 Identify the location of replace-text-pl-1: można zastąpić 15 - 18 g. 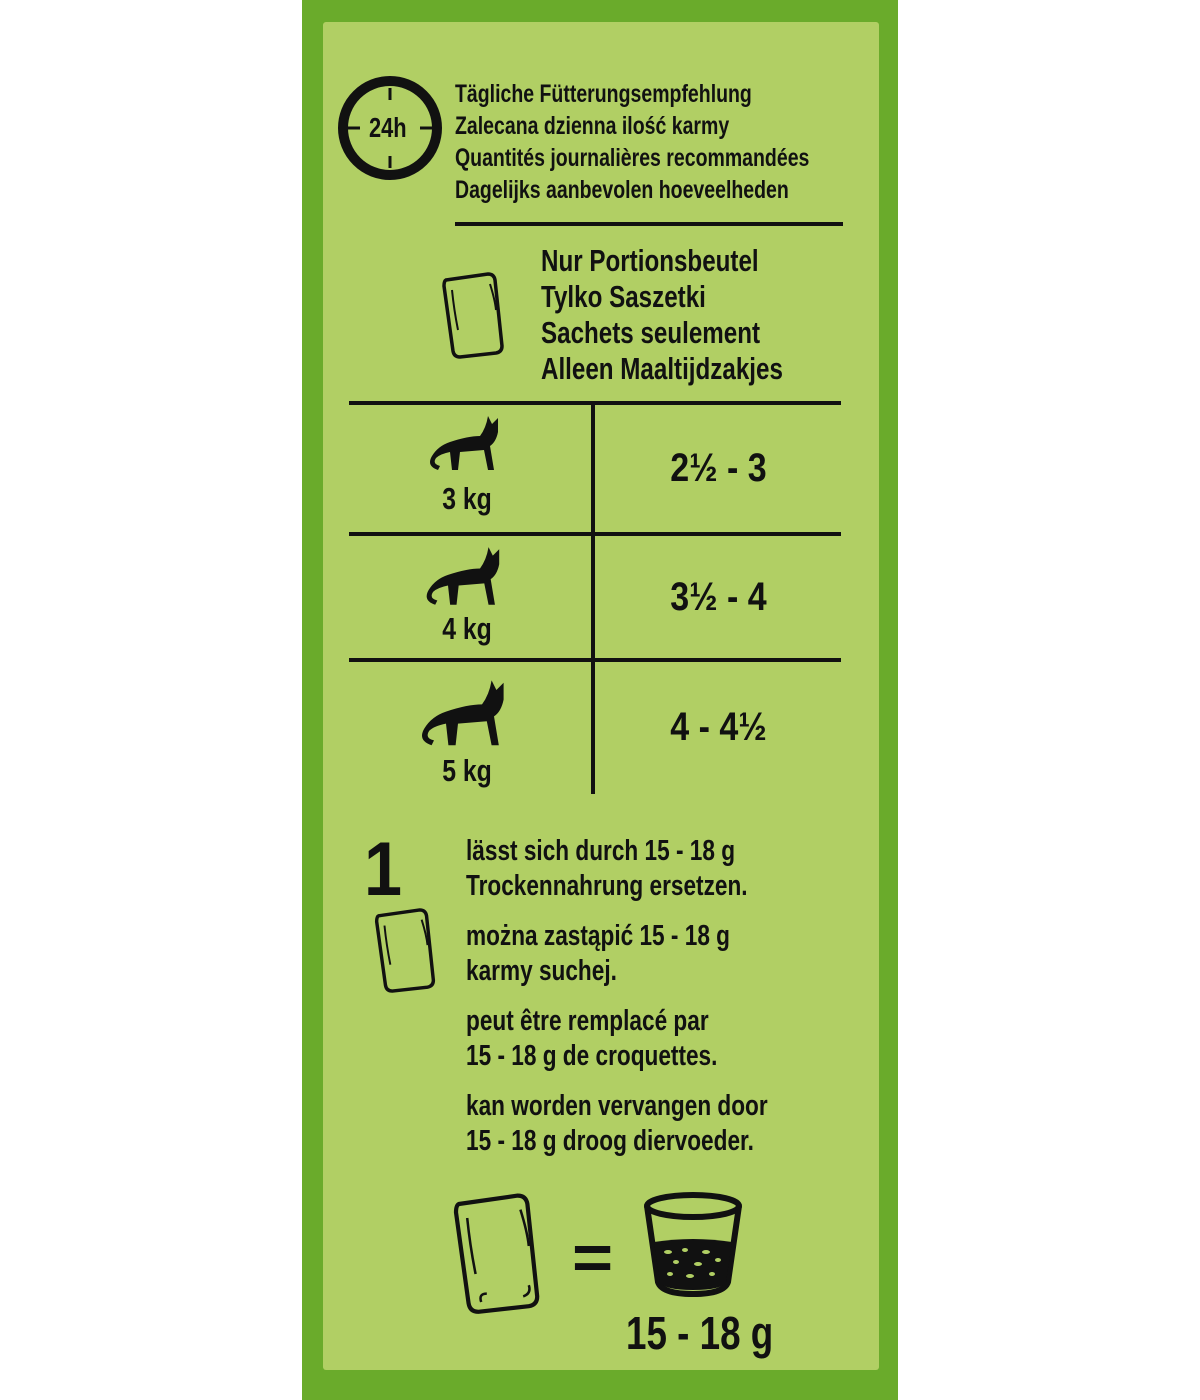
(598, 936).